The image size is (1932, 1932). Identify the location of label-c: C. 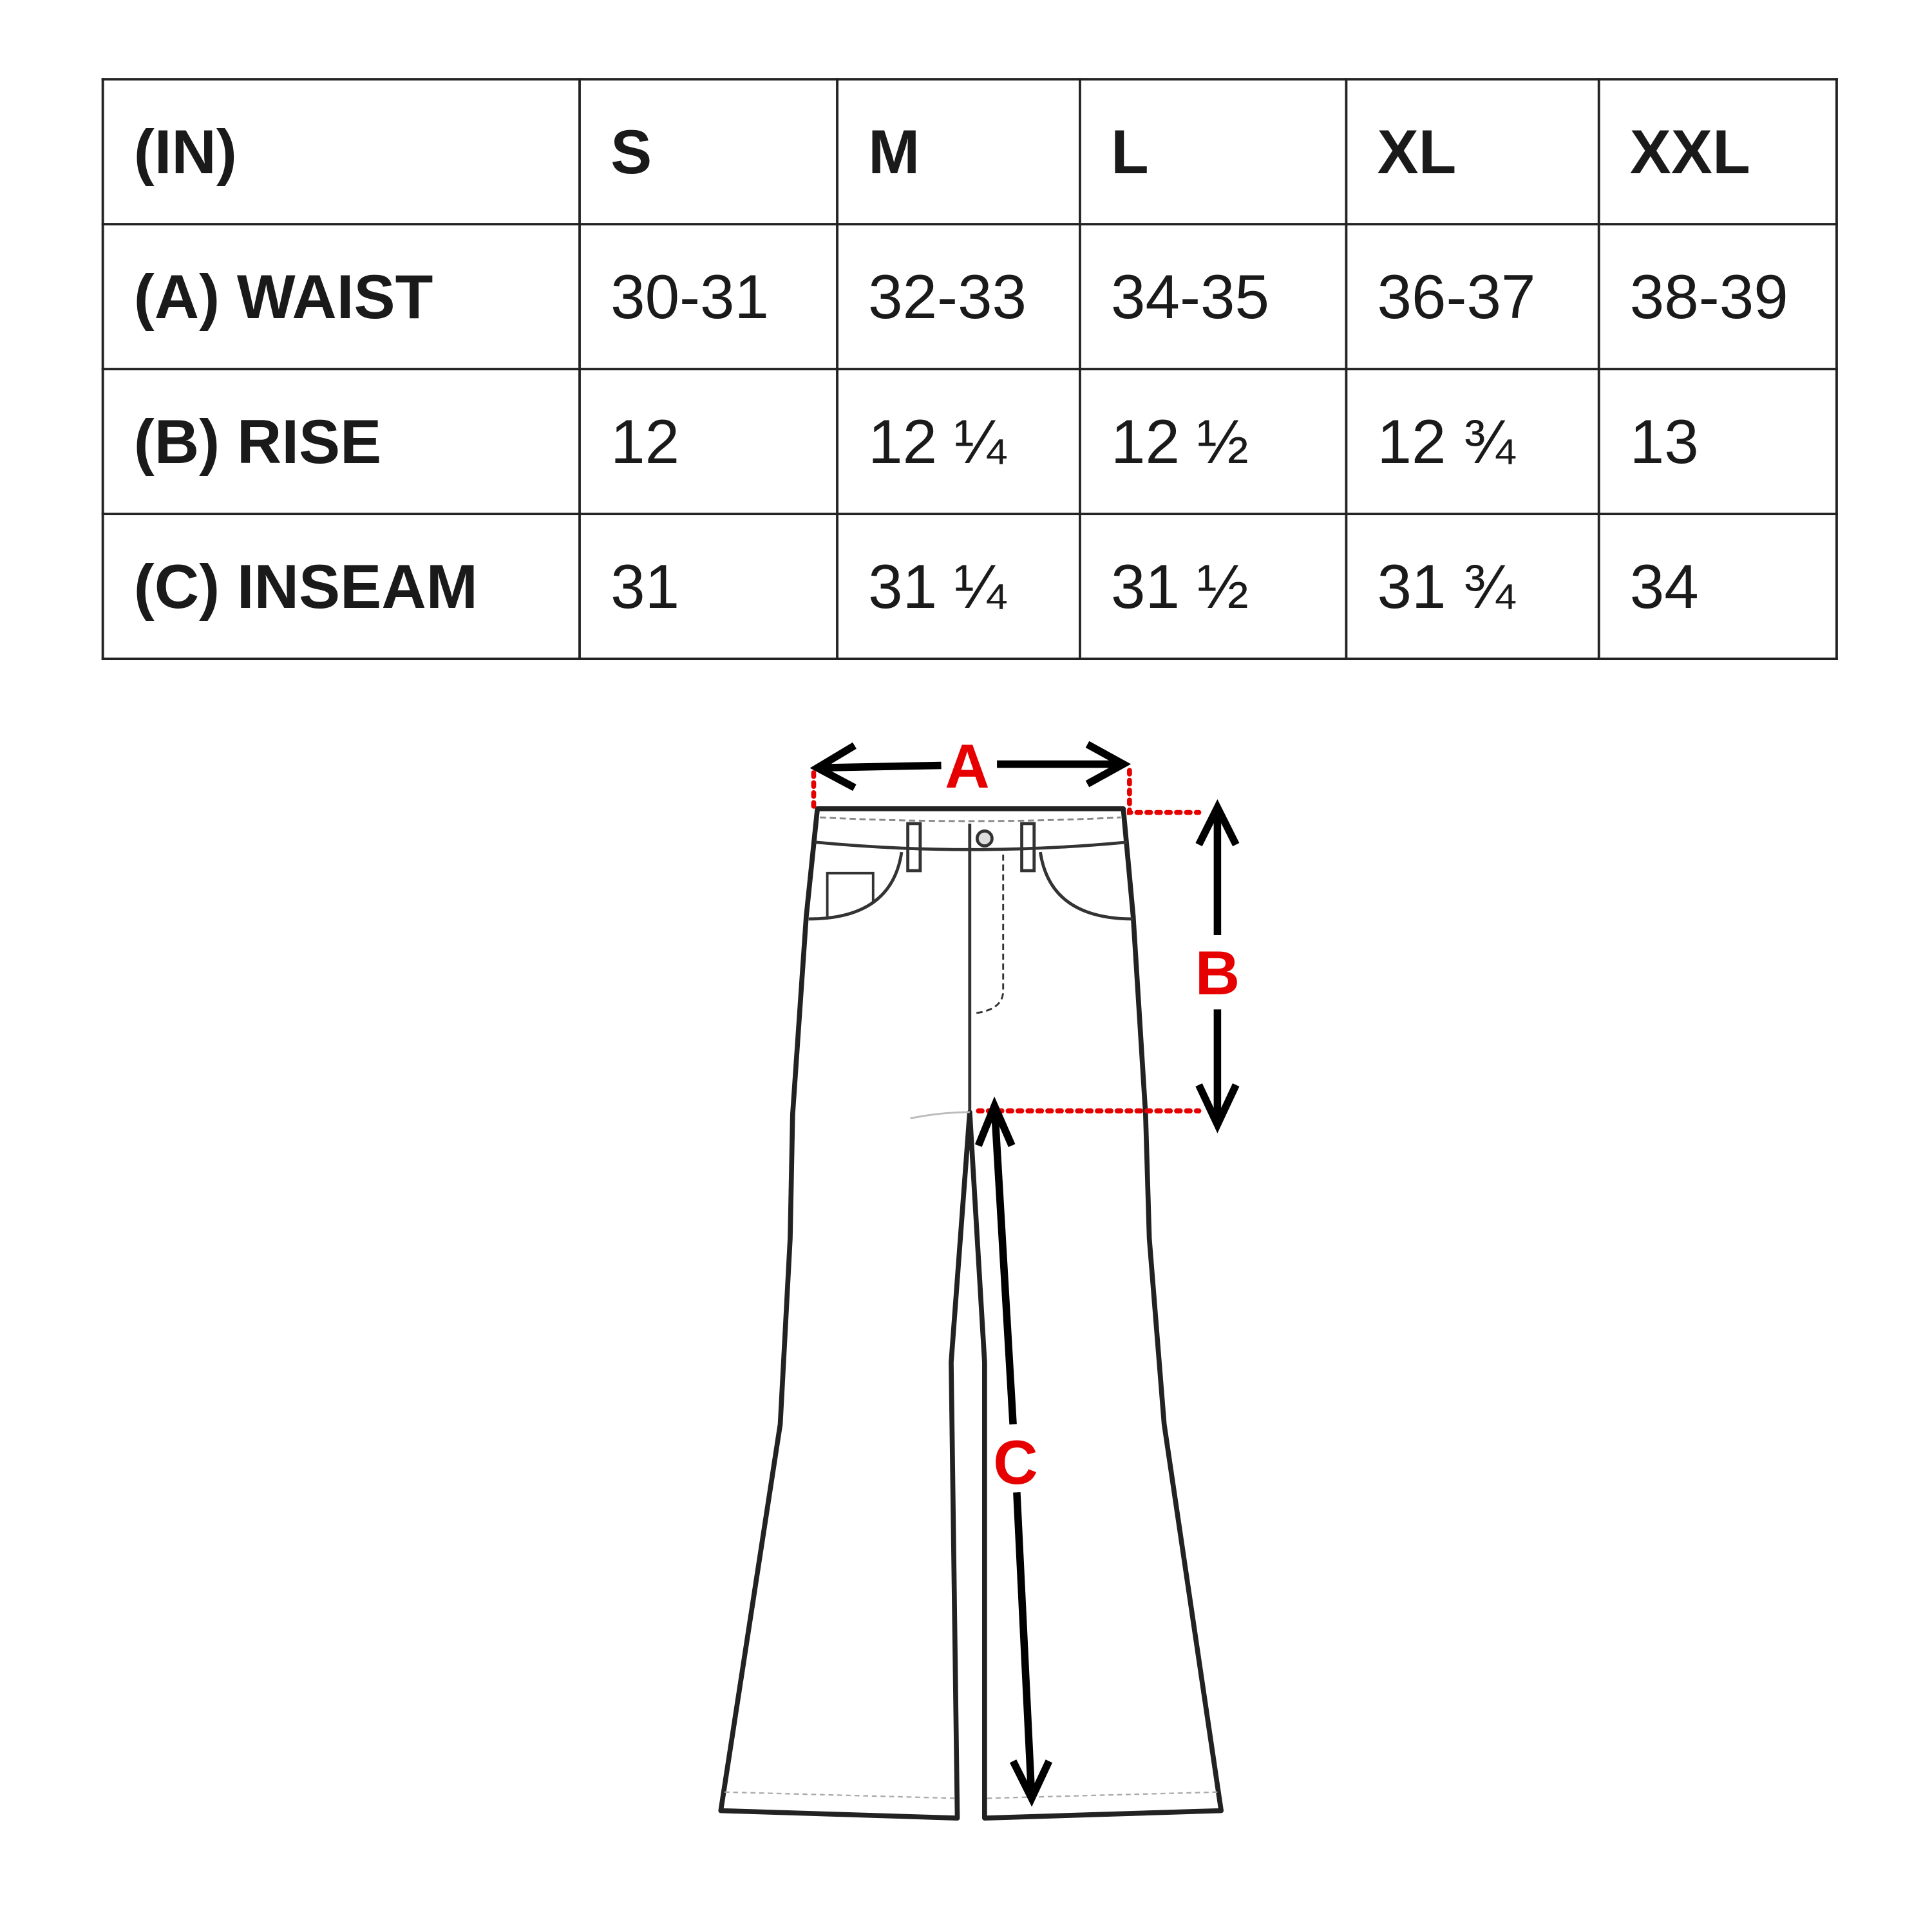
(1015, 1463).